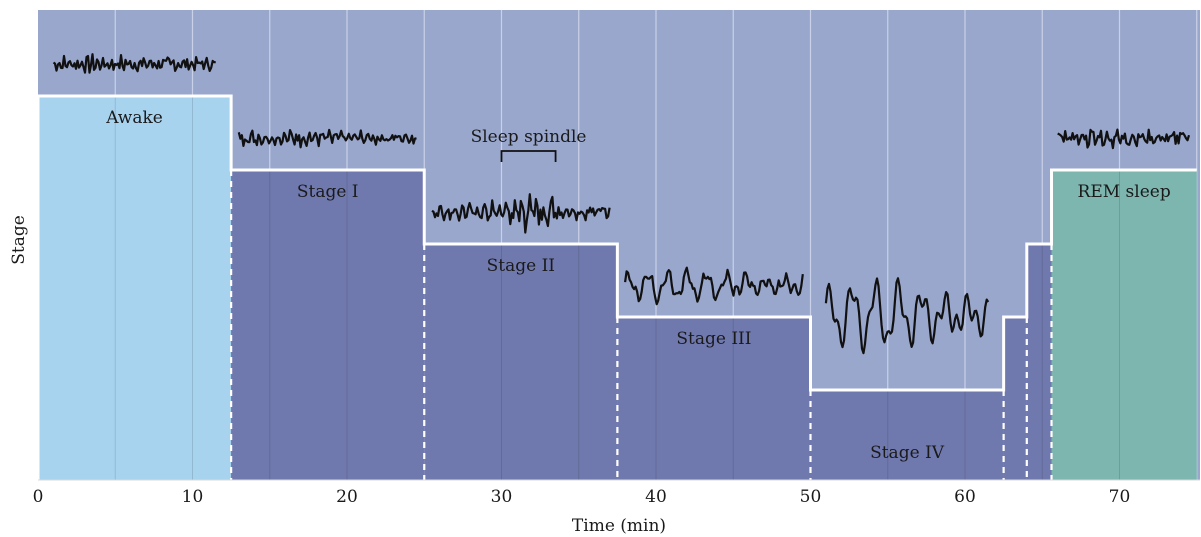  I want to click on x-tick-label: 70, so click(1120, 497).